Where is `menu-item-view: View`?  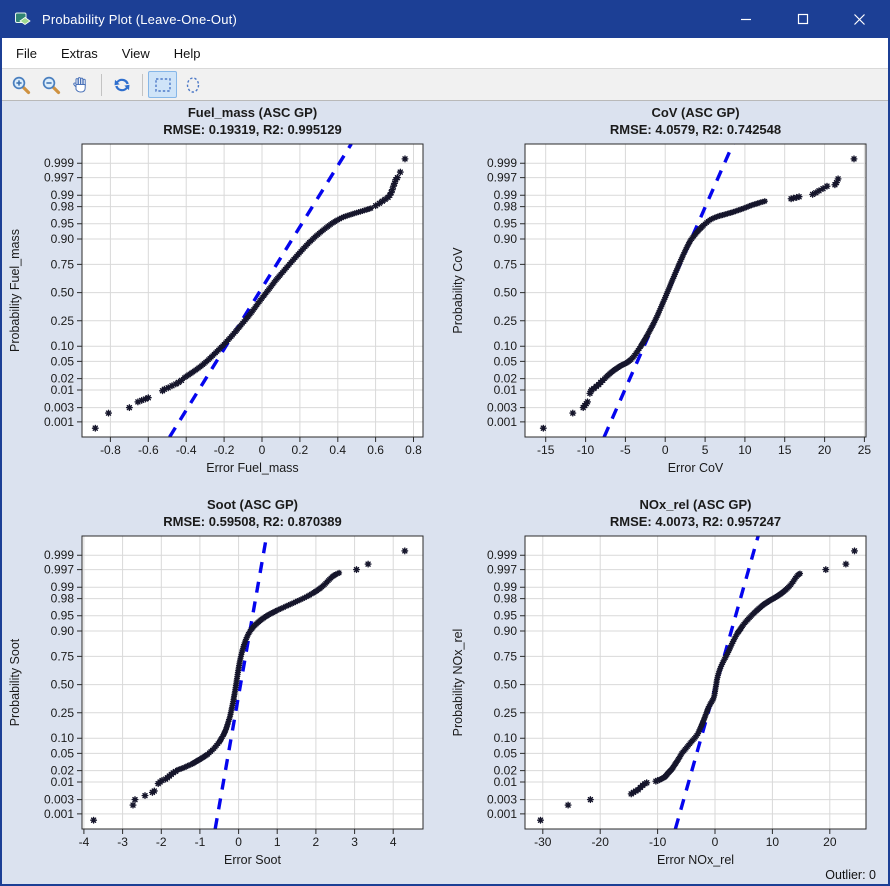 menu-item-view: View is located at coordinates (135, 53).